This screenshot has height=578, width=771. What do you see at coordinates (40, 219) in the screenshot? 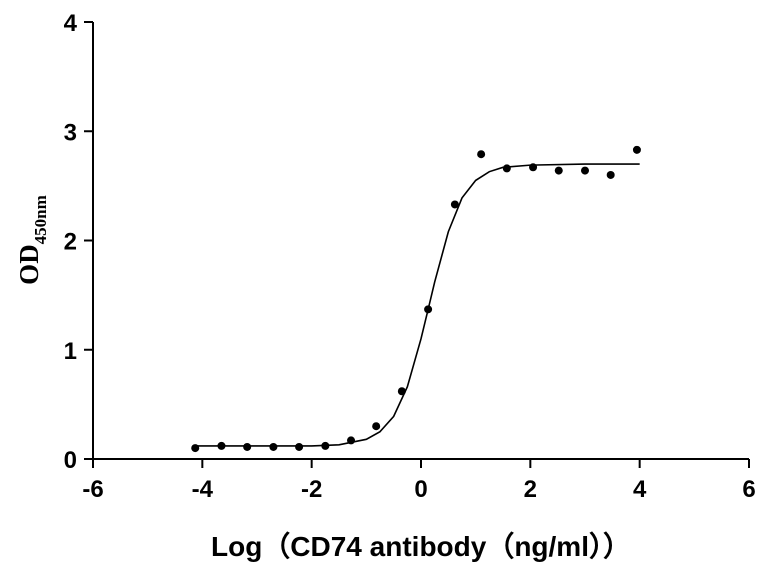
I see `y-axis-label-subscript: 450nm` at bounding box center [40, 219].